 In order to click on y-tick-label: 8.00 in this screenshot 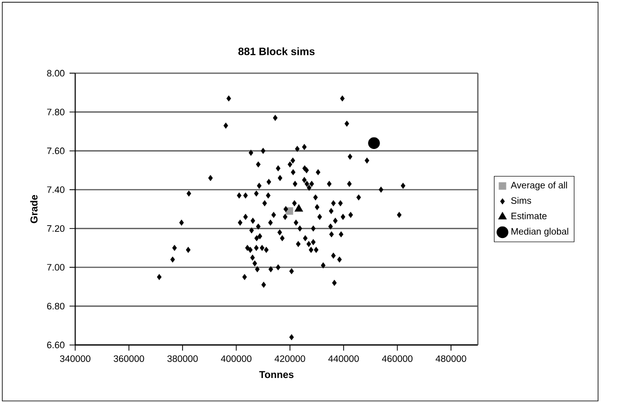, I will do `click(55, 73)`.